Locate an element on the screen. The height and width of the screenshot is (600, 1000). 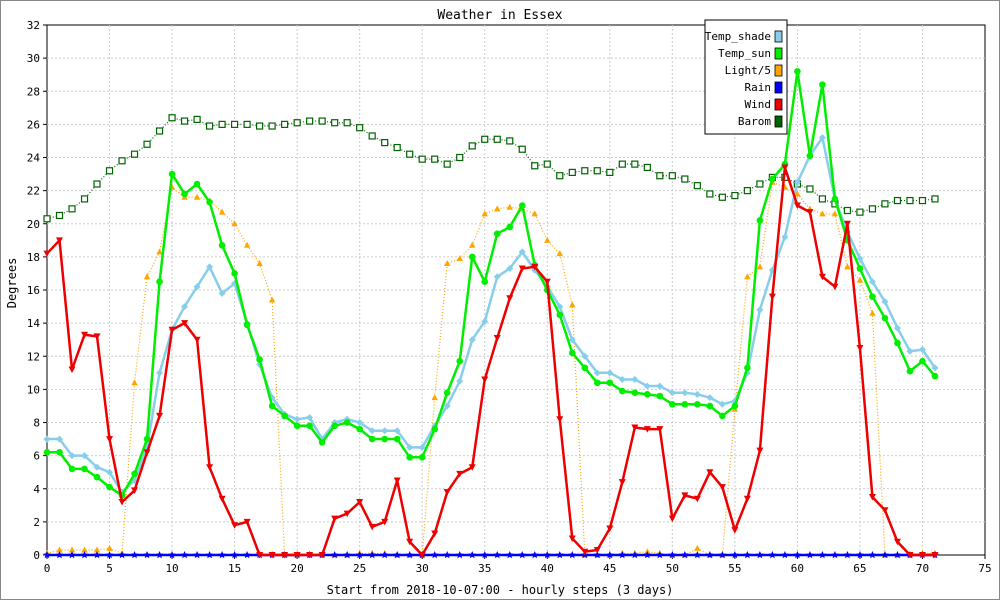
legend-swatch-rain is located at coordinates (778, 87).